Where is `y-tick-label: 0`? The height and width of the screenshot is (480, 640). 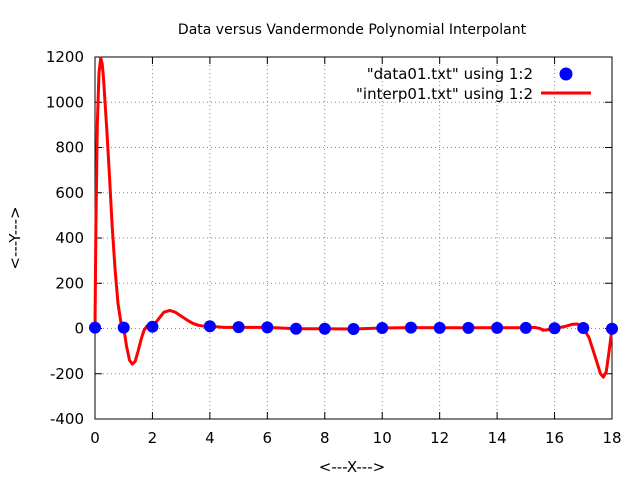
y-tick-label: 0 is located at coordinates (79, 329).